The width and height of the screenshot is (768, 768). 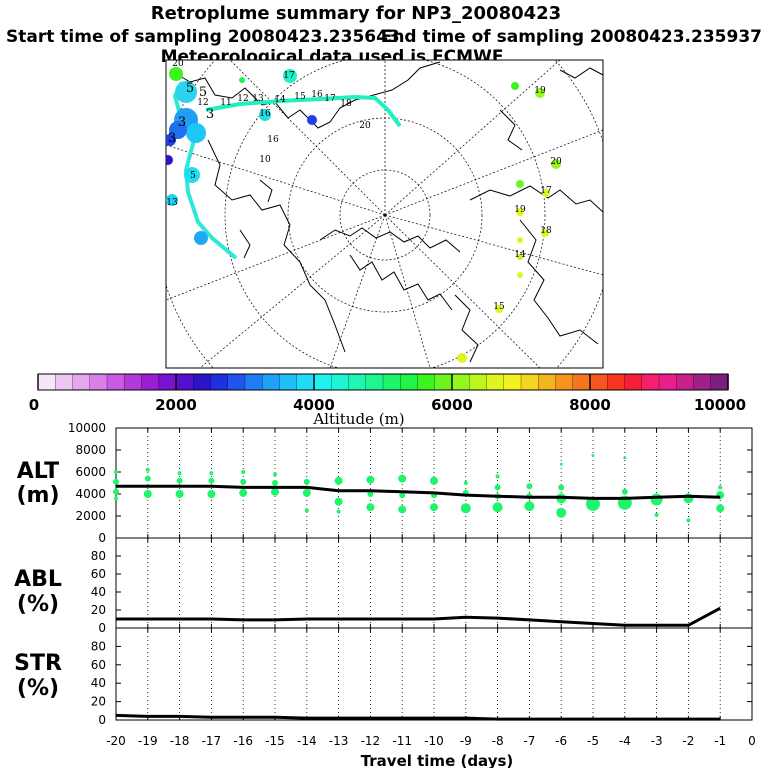 What do you see at coordinates (402, 741) in the screenshot?
I see `x-tick-label: -11` at bounding box center [402, 741].